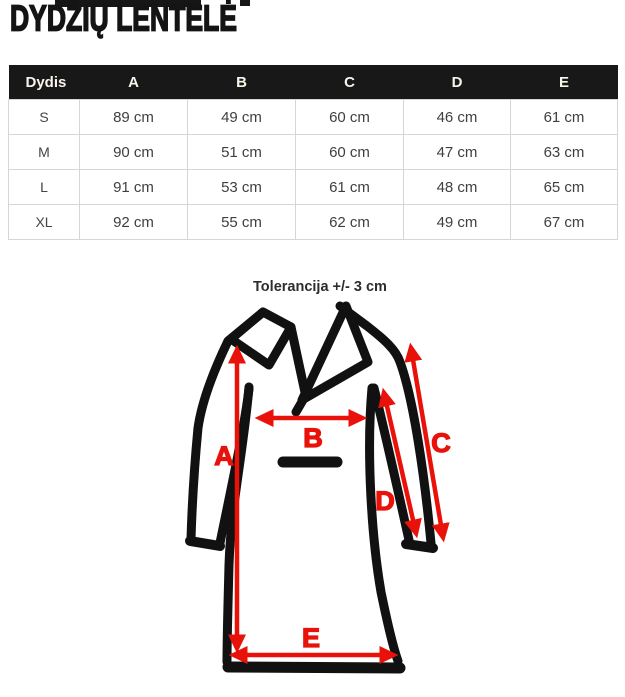 The height and width of the screenshot is (697, 625). What do you see at coordinates (441, 443) in the screenshot?
I see `label-c: C` at bounding box center [441, 443].